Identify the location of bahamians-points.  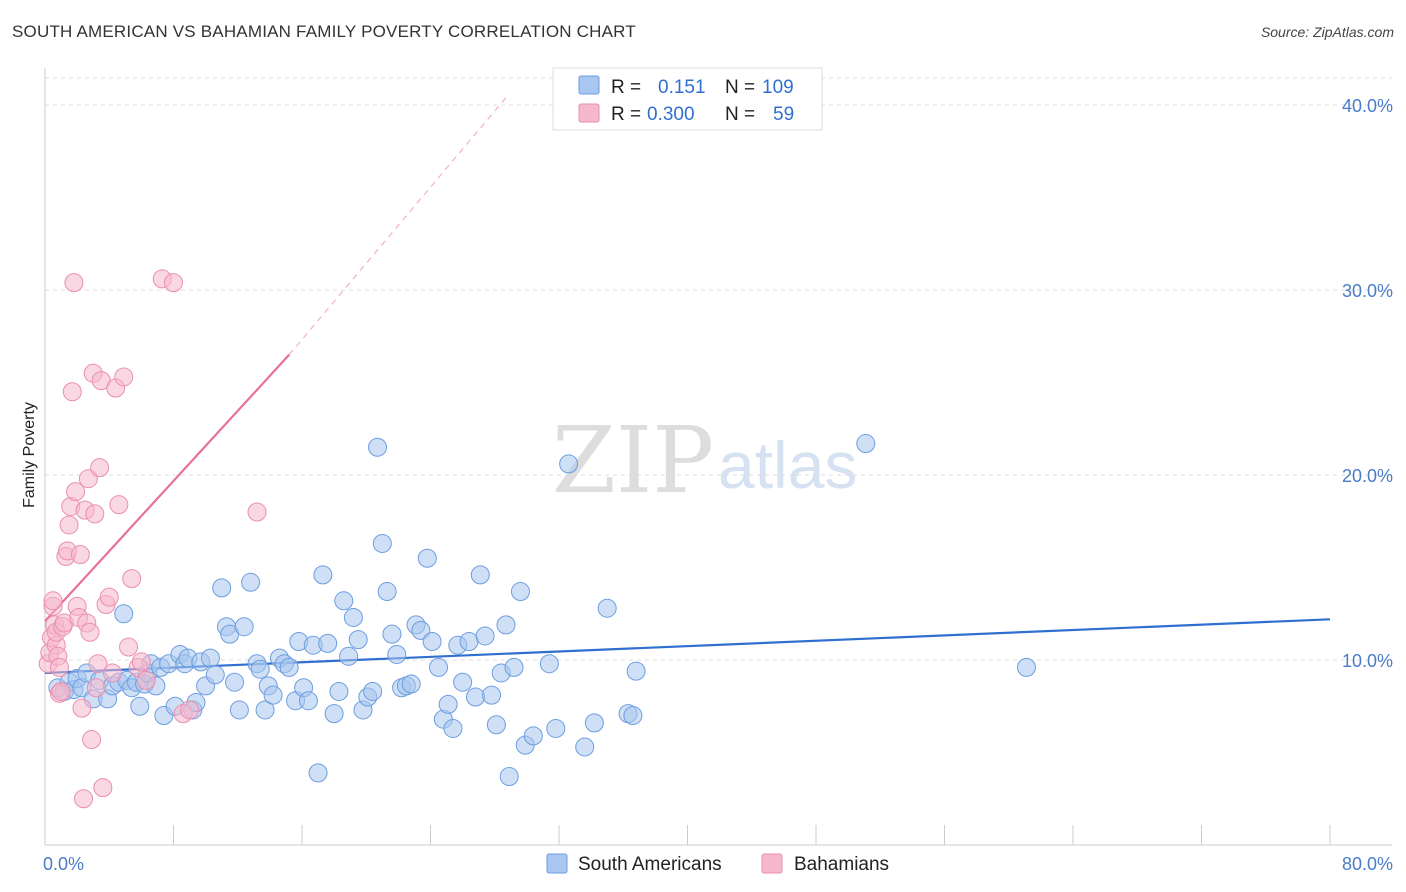
(152, 539).